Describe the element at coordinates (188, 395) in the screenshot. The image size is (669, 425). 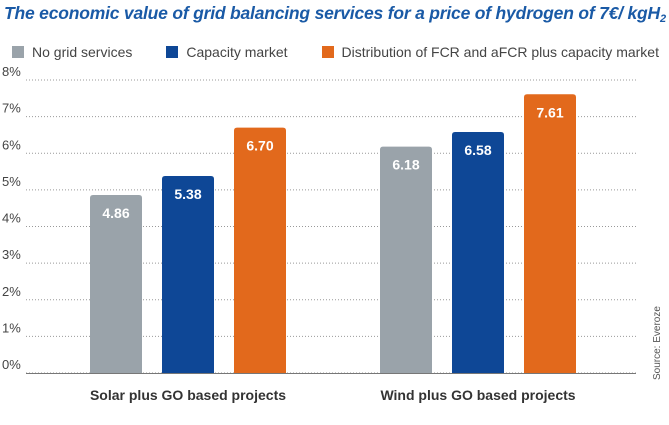
I see `x-category-label: Solar plus GO based projects` at that location.